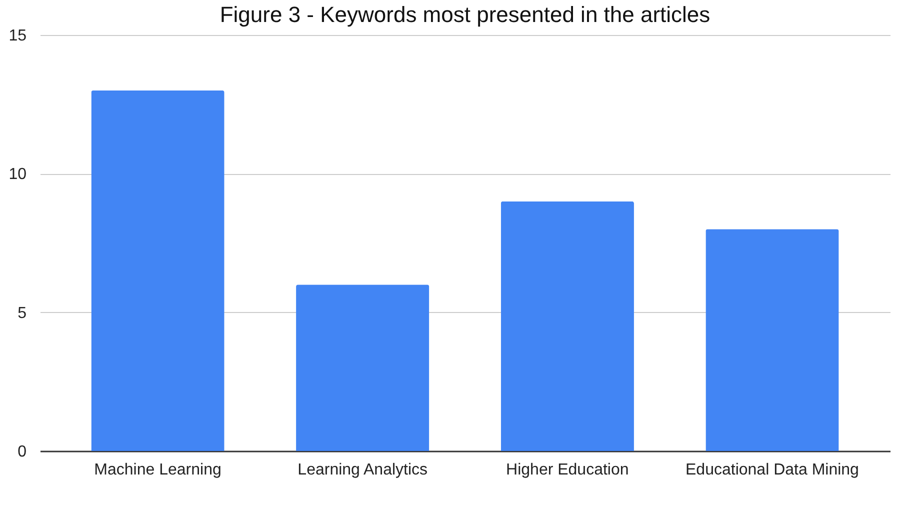 This screenshot has height=516, width=897. Describe the element at coordinates (465, 14) in the screenshot. I see `chart-title: Figure 3 - Keywords most presented in the articles` at that location.